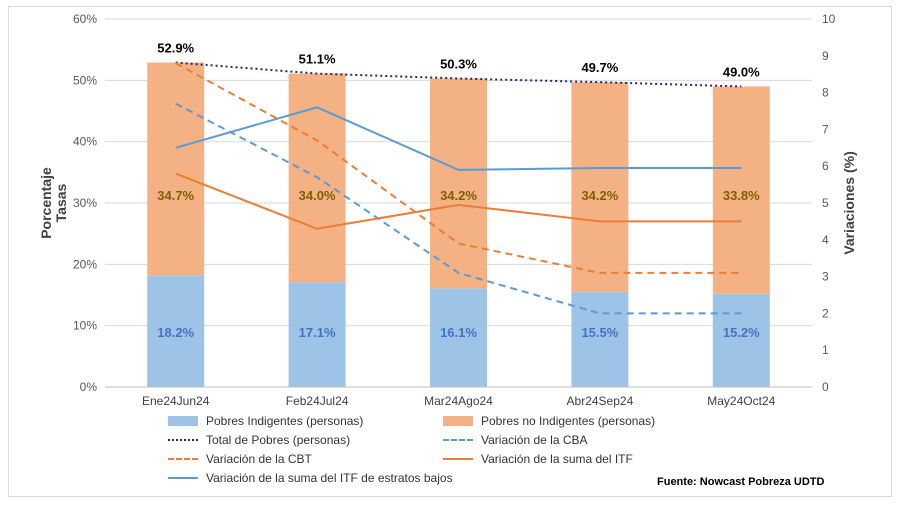 This screenshot has height=505, width=900. I want to click on legend-label: Pobres Indigentes (personas), so click(285, 421).